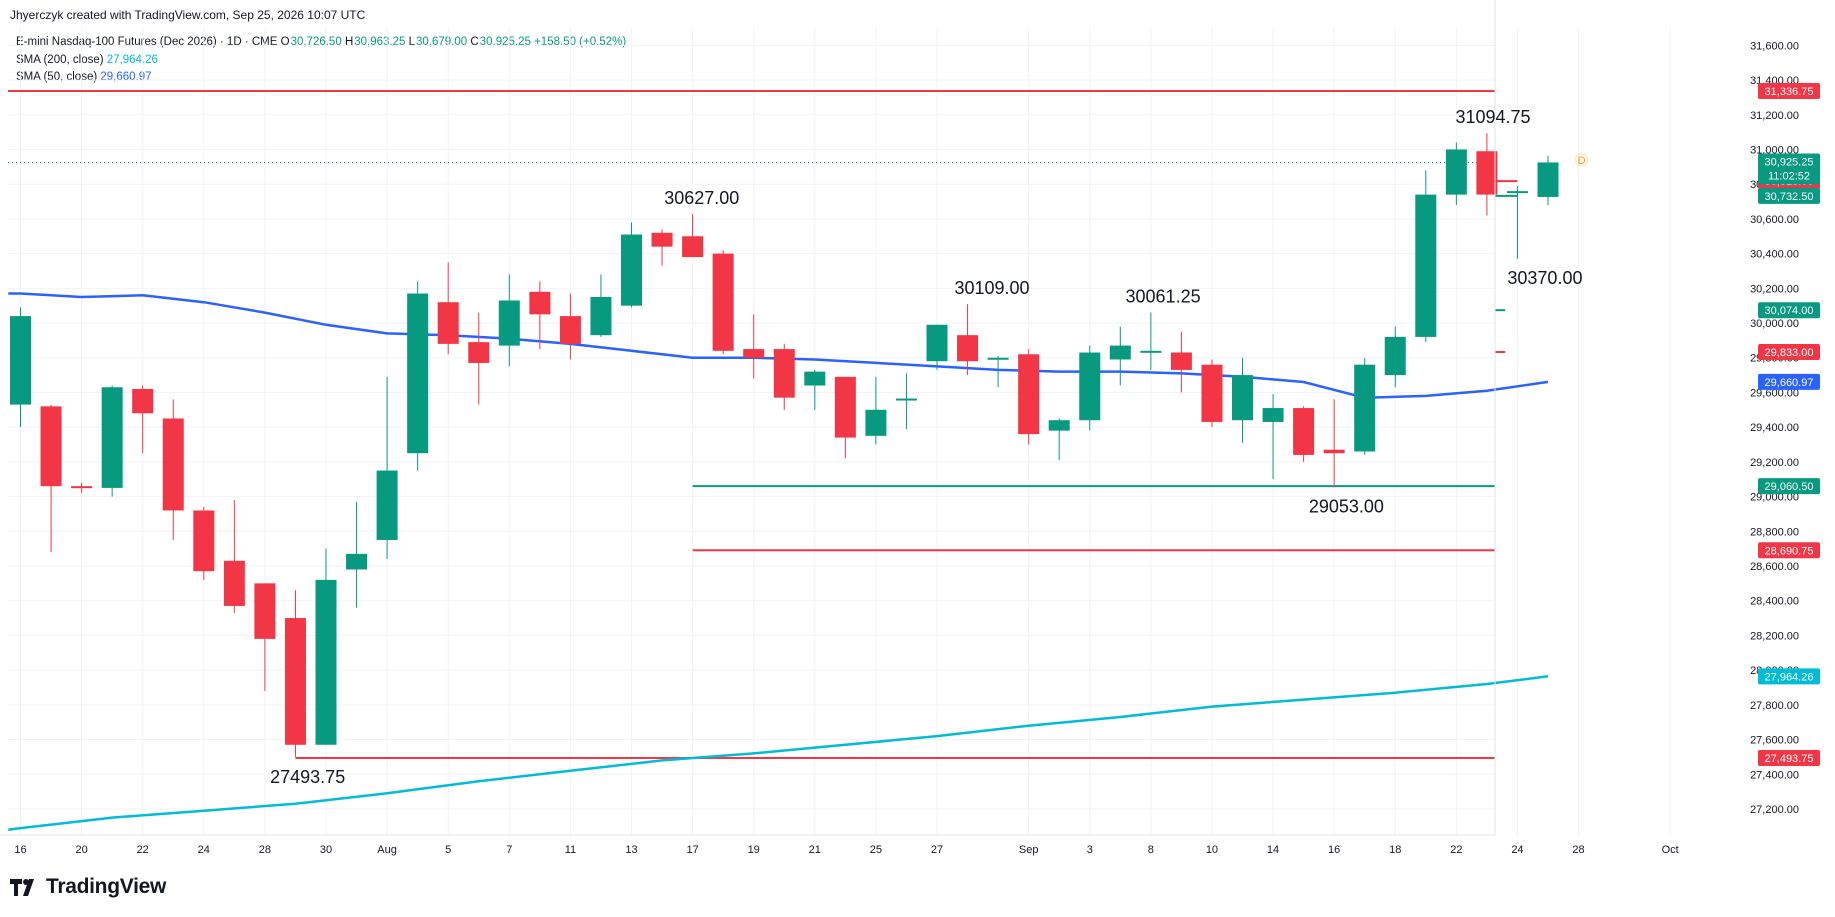 The height and width of the screenshot is (917, 1835). What do you see at coordinates (1544, 278) in the screenshot?
I see `price-annotation: 30370.00` at bounding box center [1544, 278].